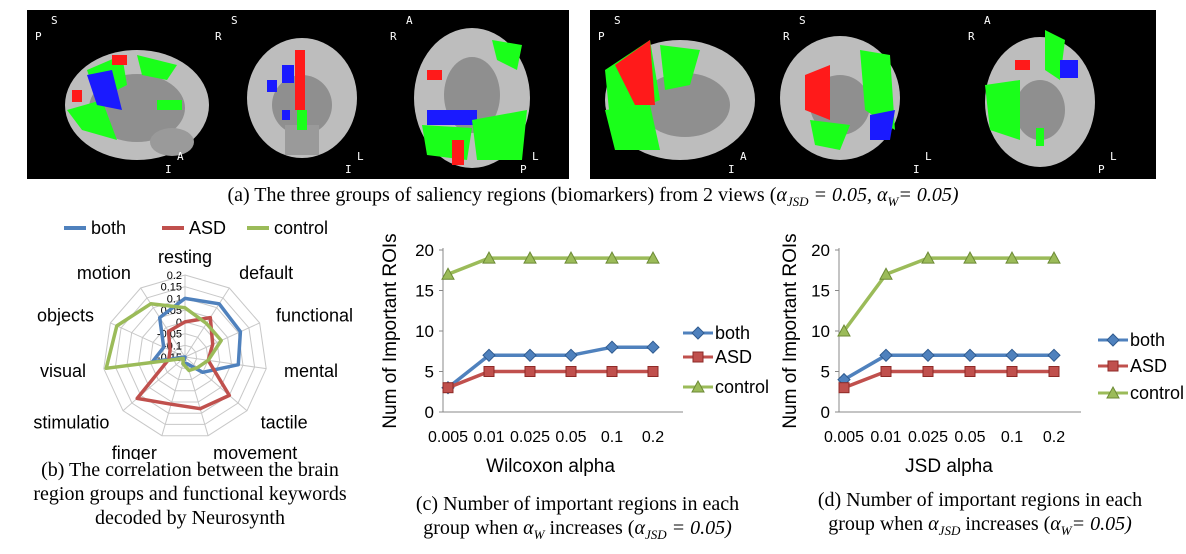  What do you see at coordinates (987, 20) in the screenshot?
I see `orientation-label: A` at bounding box center [987, 20].